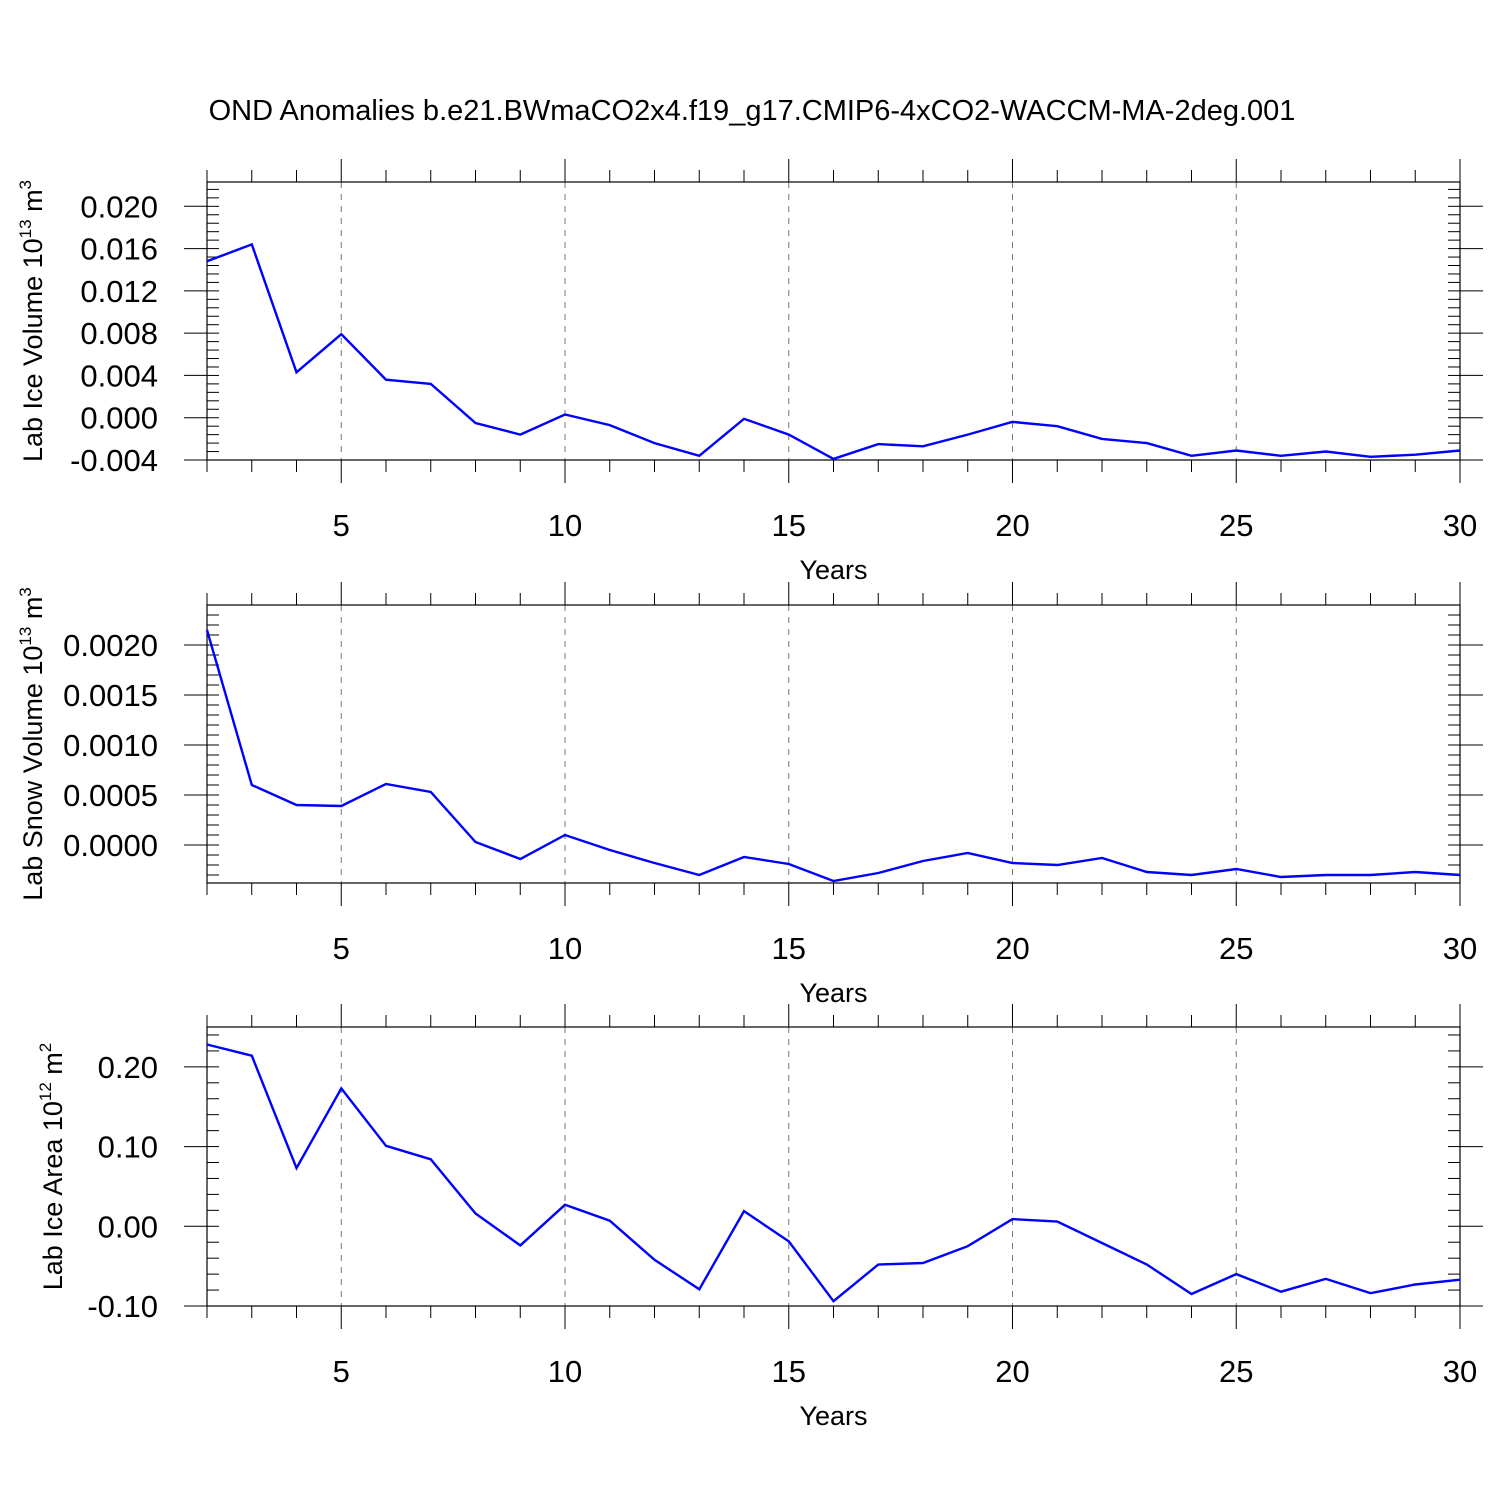 This screenshot has width=1500, height=1500. I want to click on y-tick-label: 0.000, so click(119, 418).